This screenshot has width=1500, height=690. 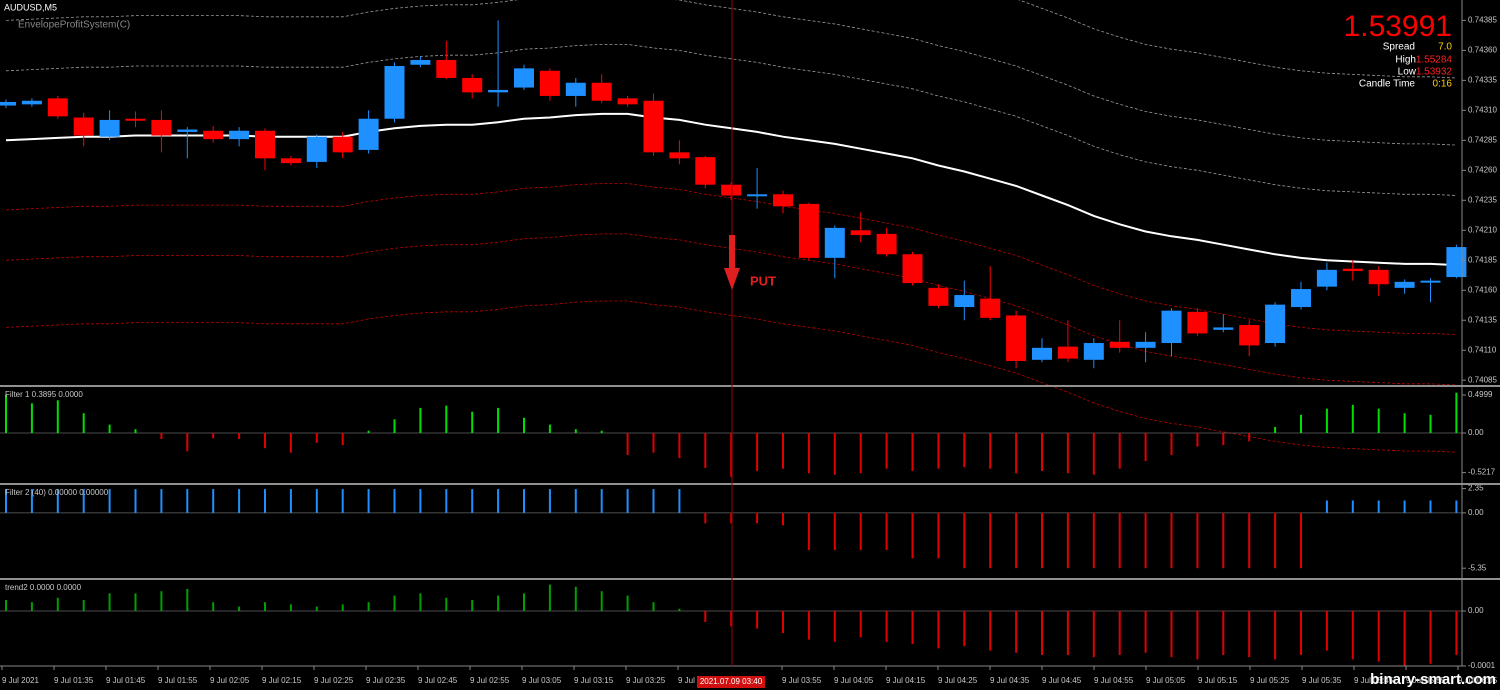 I want to click on y-tick-label: 0.74335, so click(x=1482, y=79).